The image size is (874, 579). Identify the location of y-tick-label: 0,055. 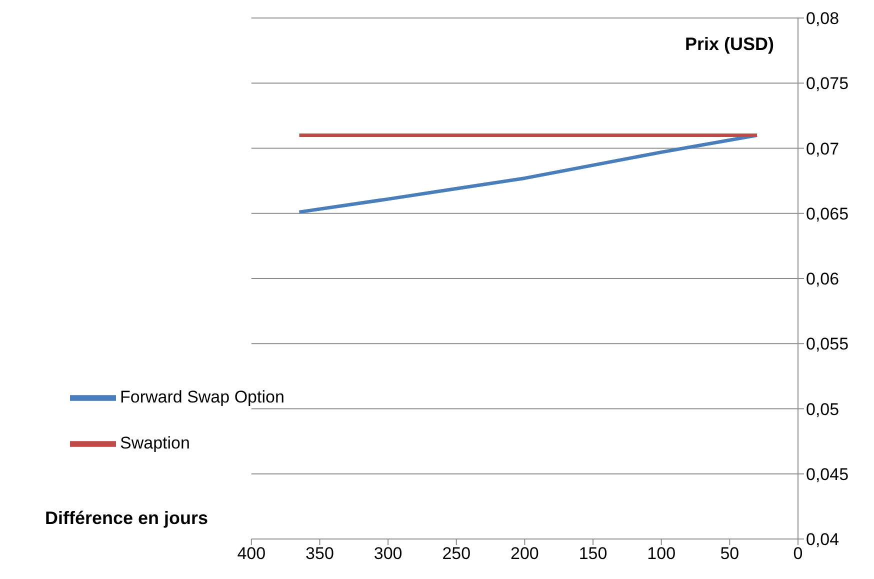
(827, 344).